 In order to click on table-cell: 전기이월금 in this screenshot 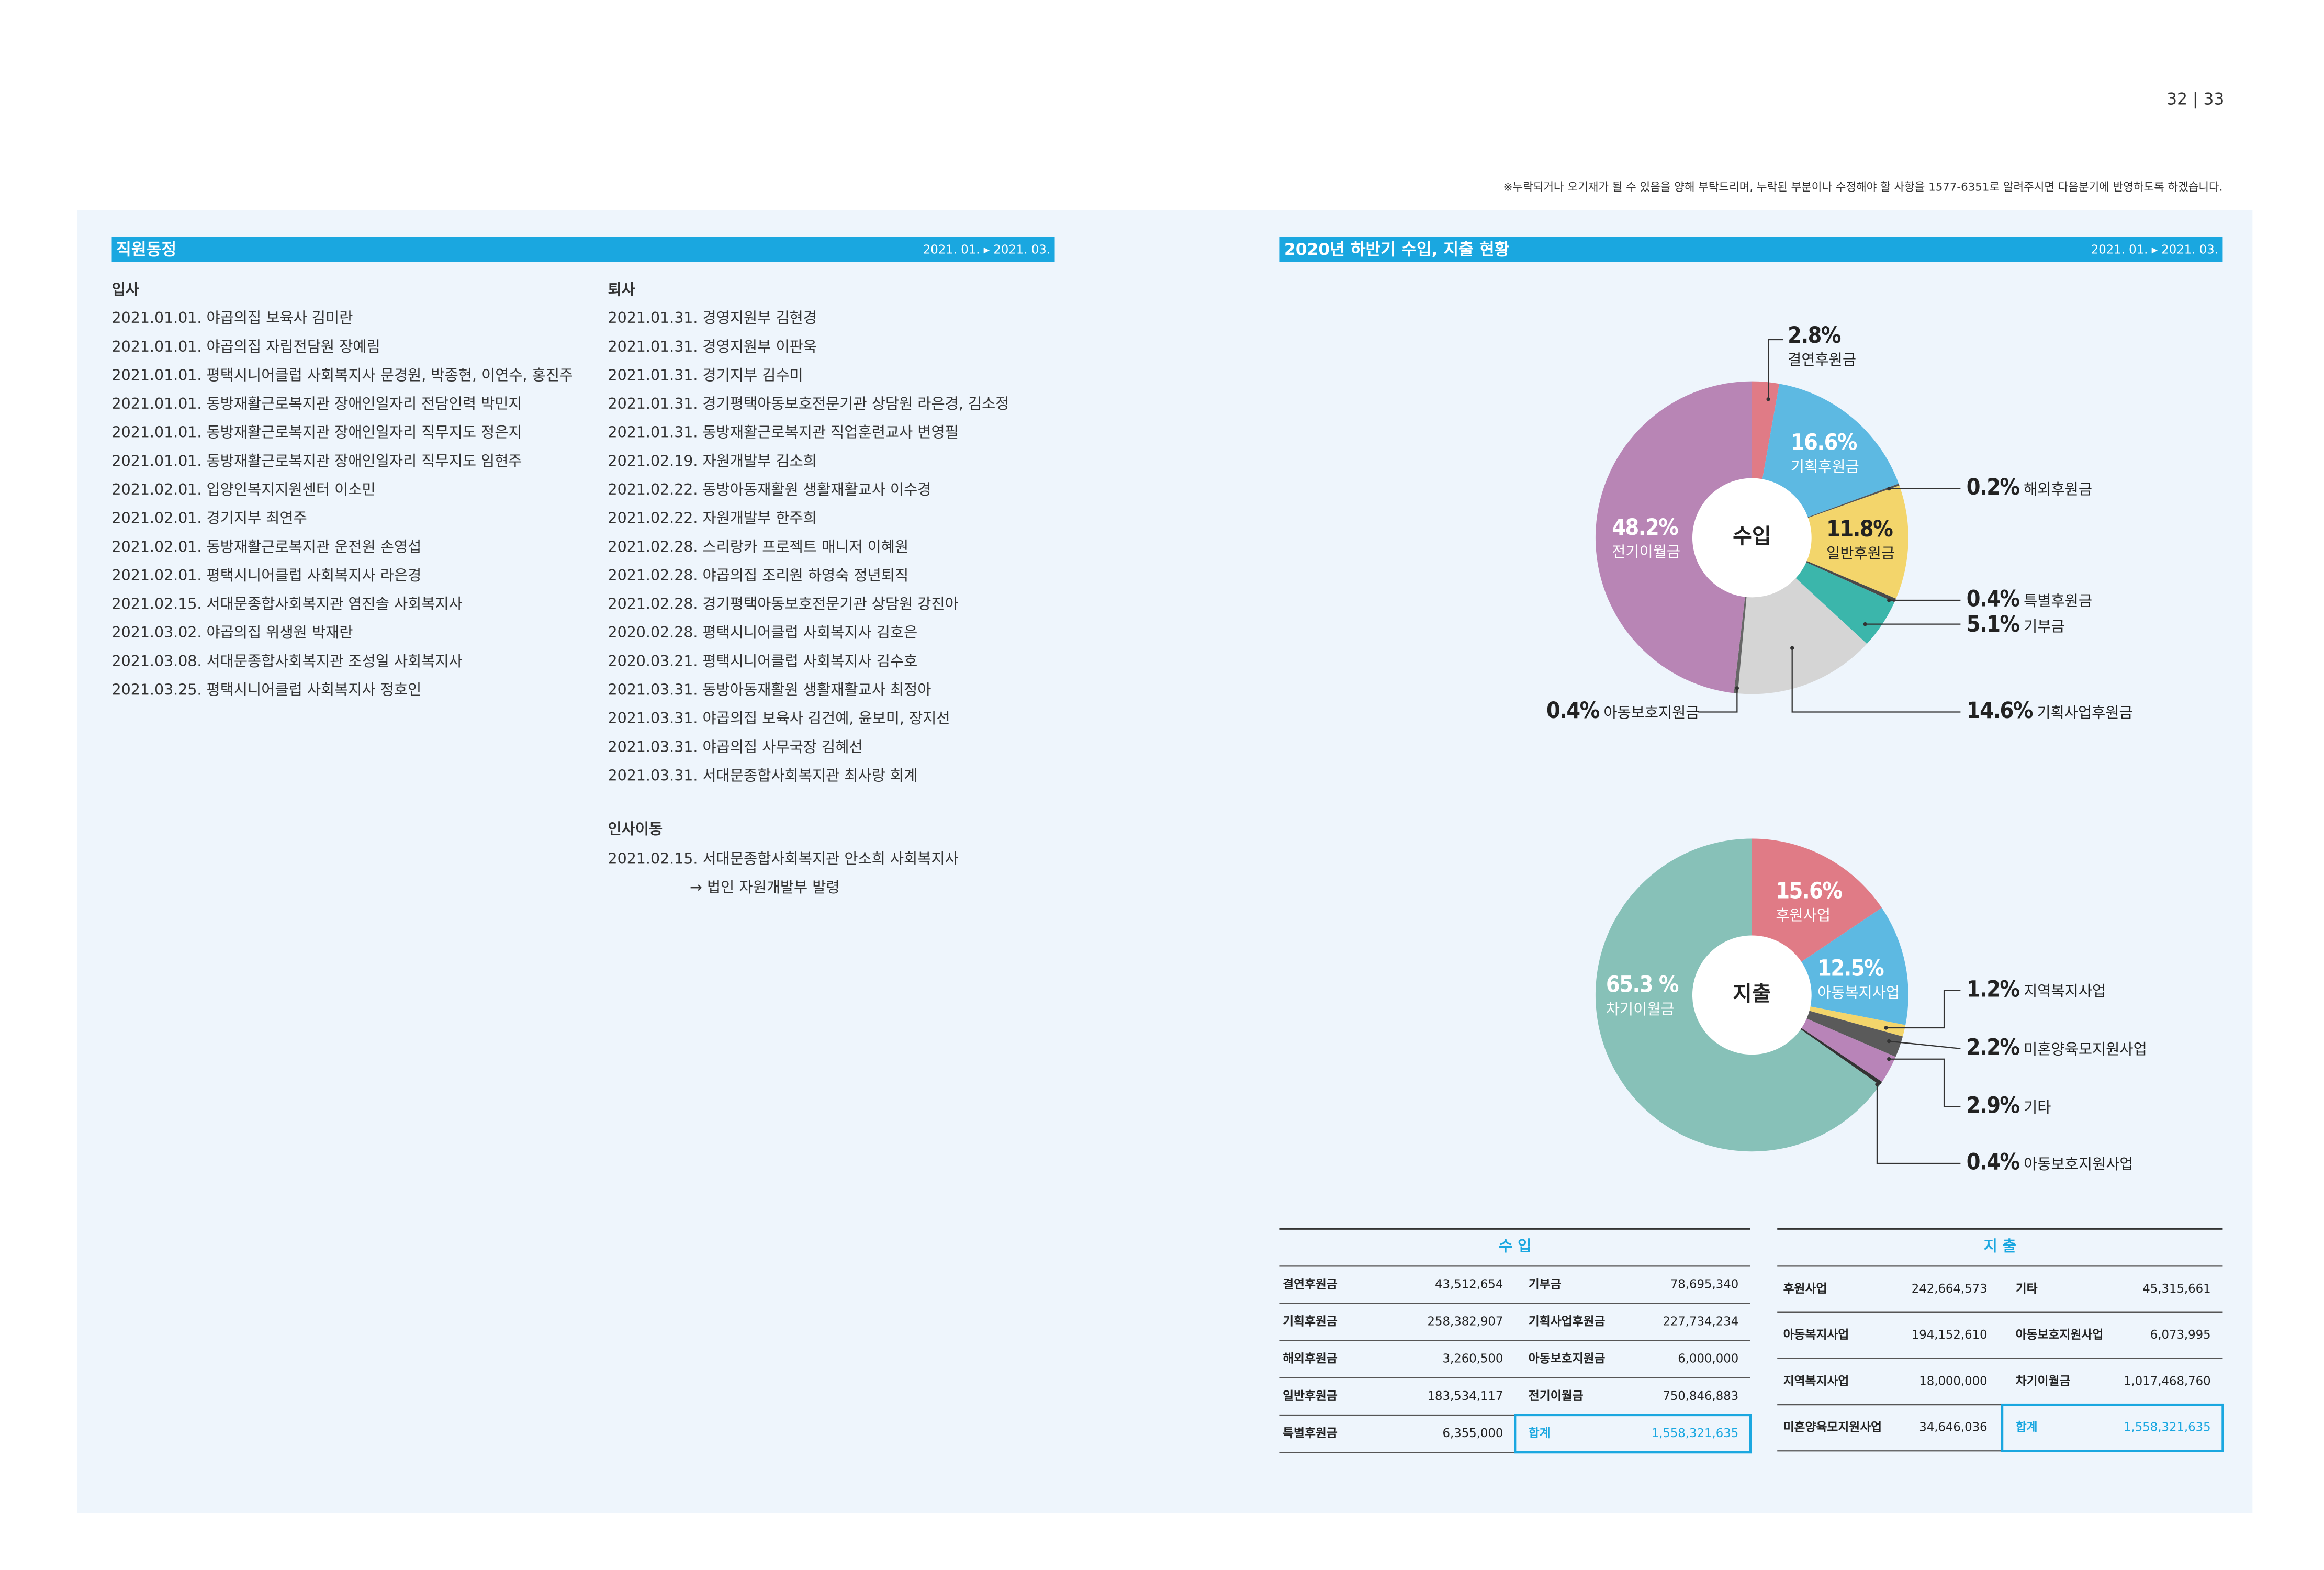, I will do `click(1556, 1396)`.